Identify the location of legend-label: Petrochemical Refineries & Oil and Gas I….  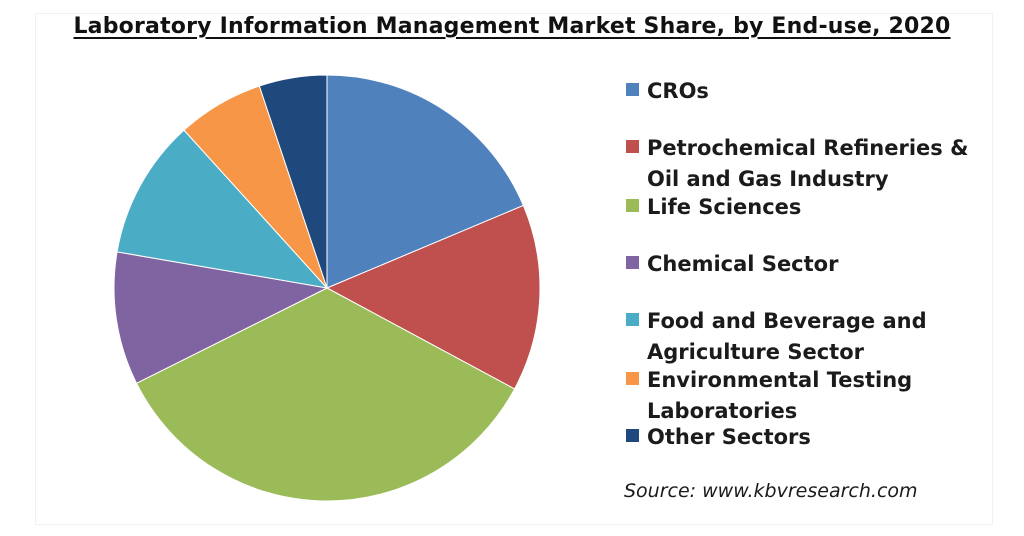
(808, 163).